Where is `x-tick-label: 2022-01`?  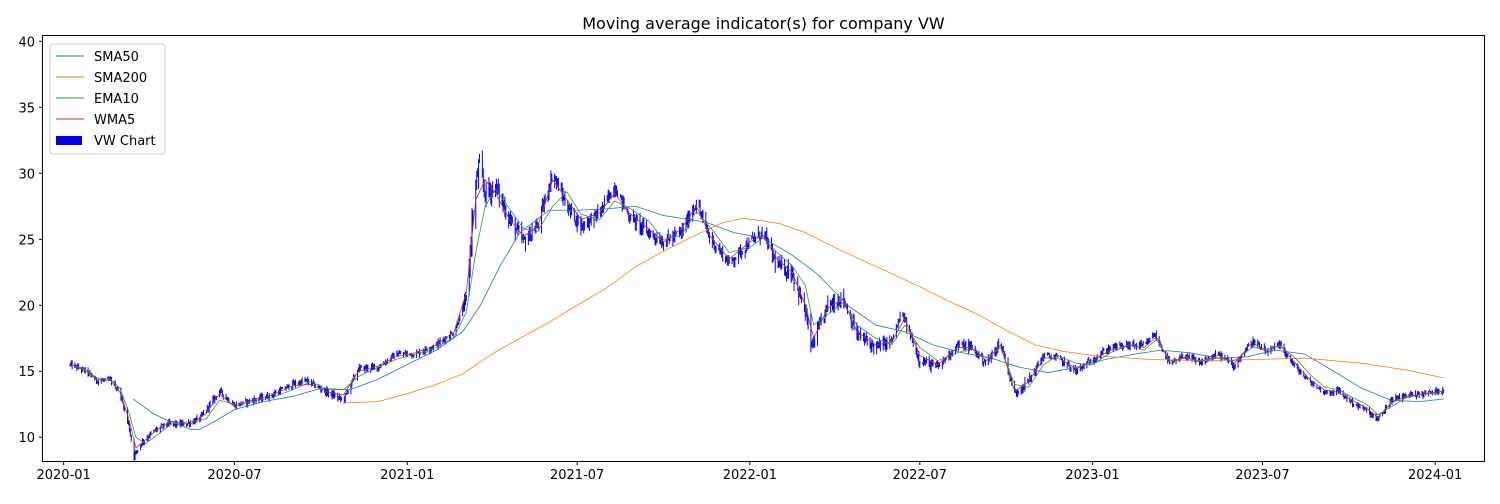
x-tick-label: 2022-01 is located at coordinates (750, 475).